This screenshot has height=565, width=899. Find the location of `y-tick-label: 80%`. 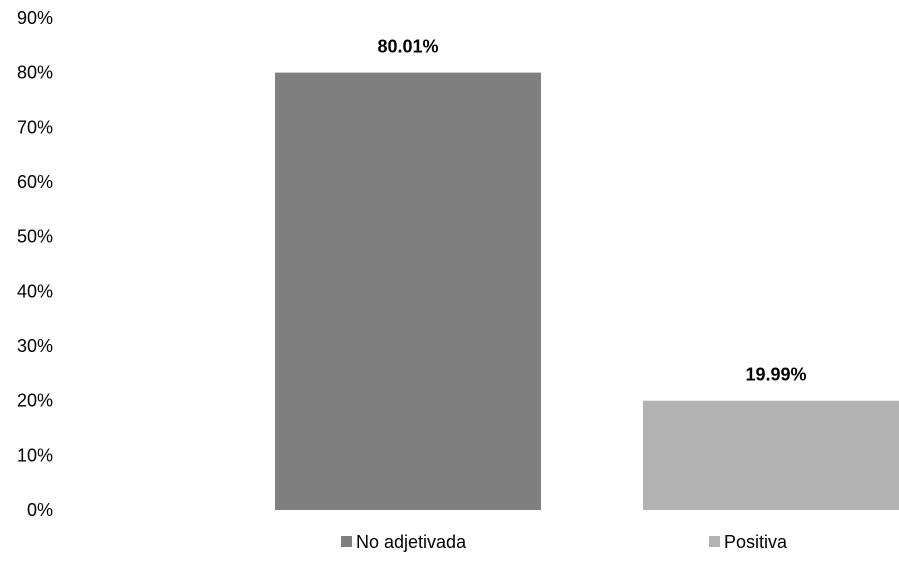

y-tick-label: 80% is located at coordinates (35, 73).